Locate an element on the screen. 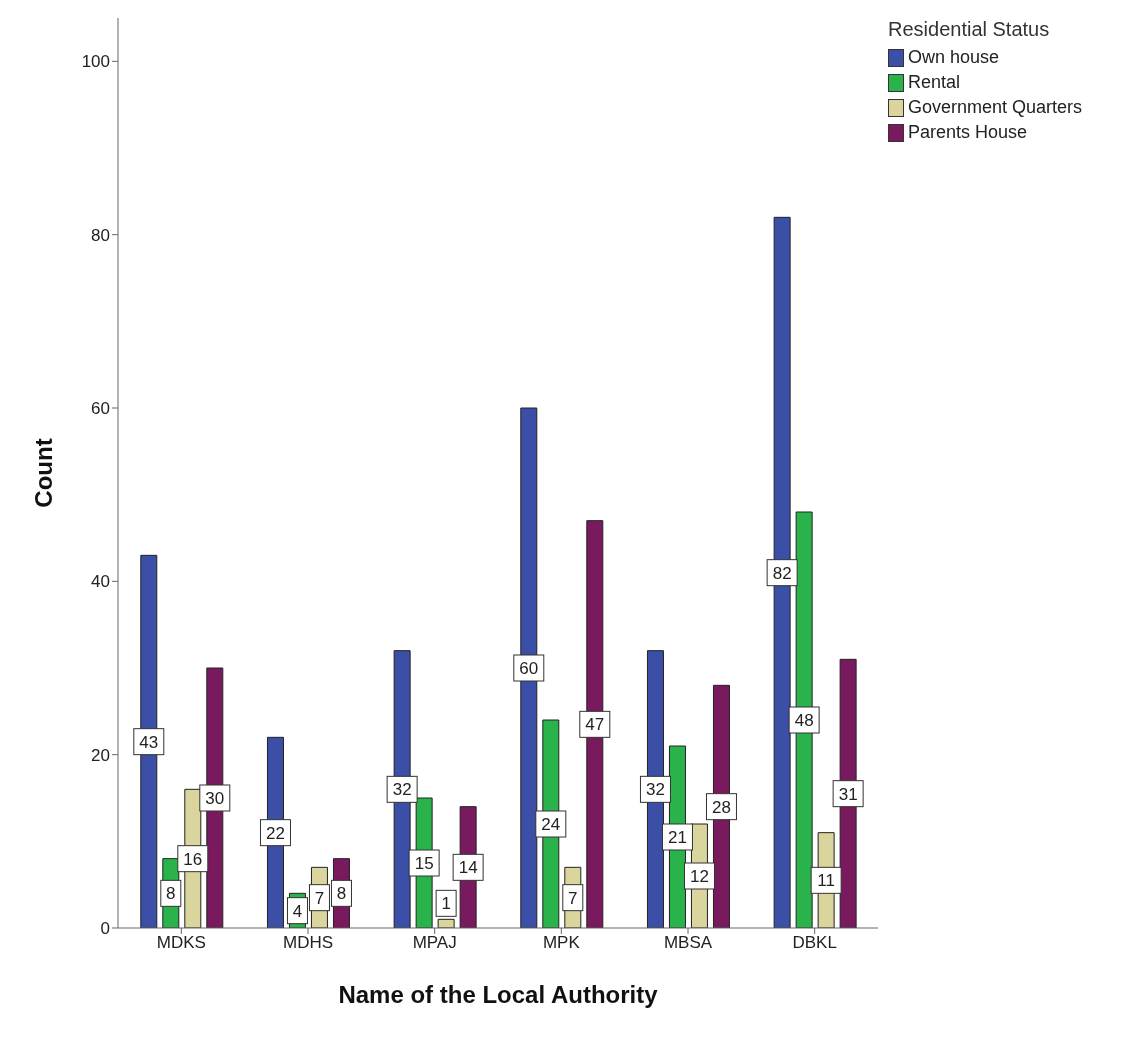 This screenshot has height=1057, width=1131. data-label: 14 is located at coordinates (468, 868).